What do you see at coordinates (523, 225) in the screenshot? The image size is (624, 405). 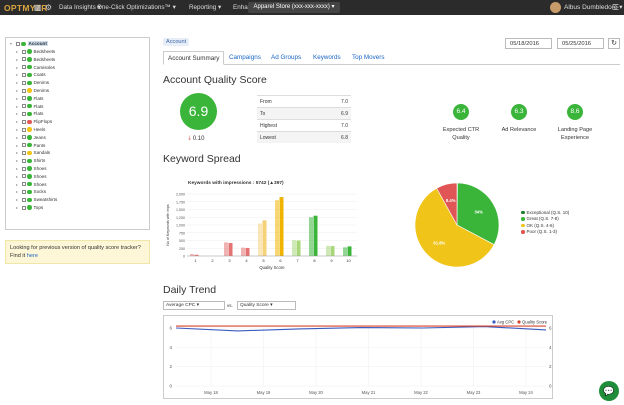 I see `legend-swatch` at bounding box center [523, 225].